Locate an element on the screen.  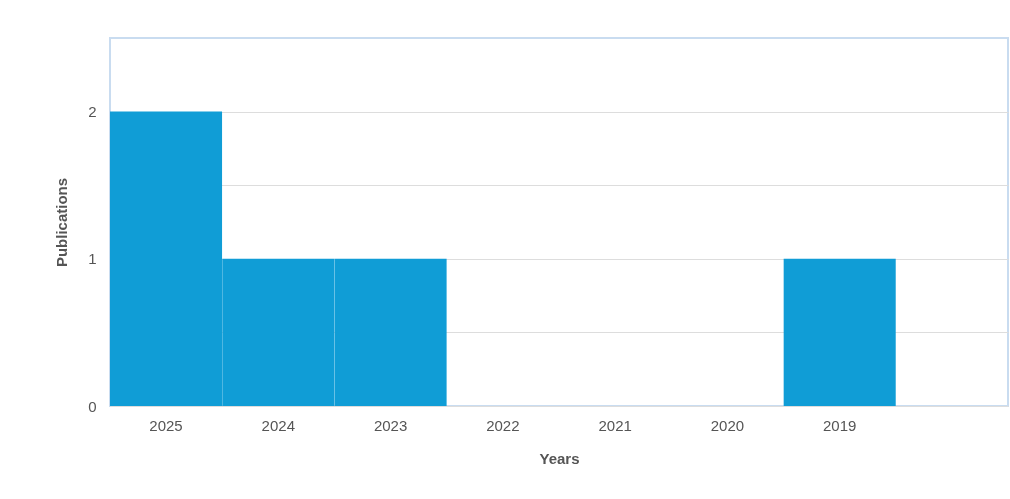
y-axis-title: Publications is located at coordinates (62, 222).